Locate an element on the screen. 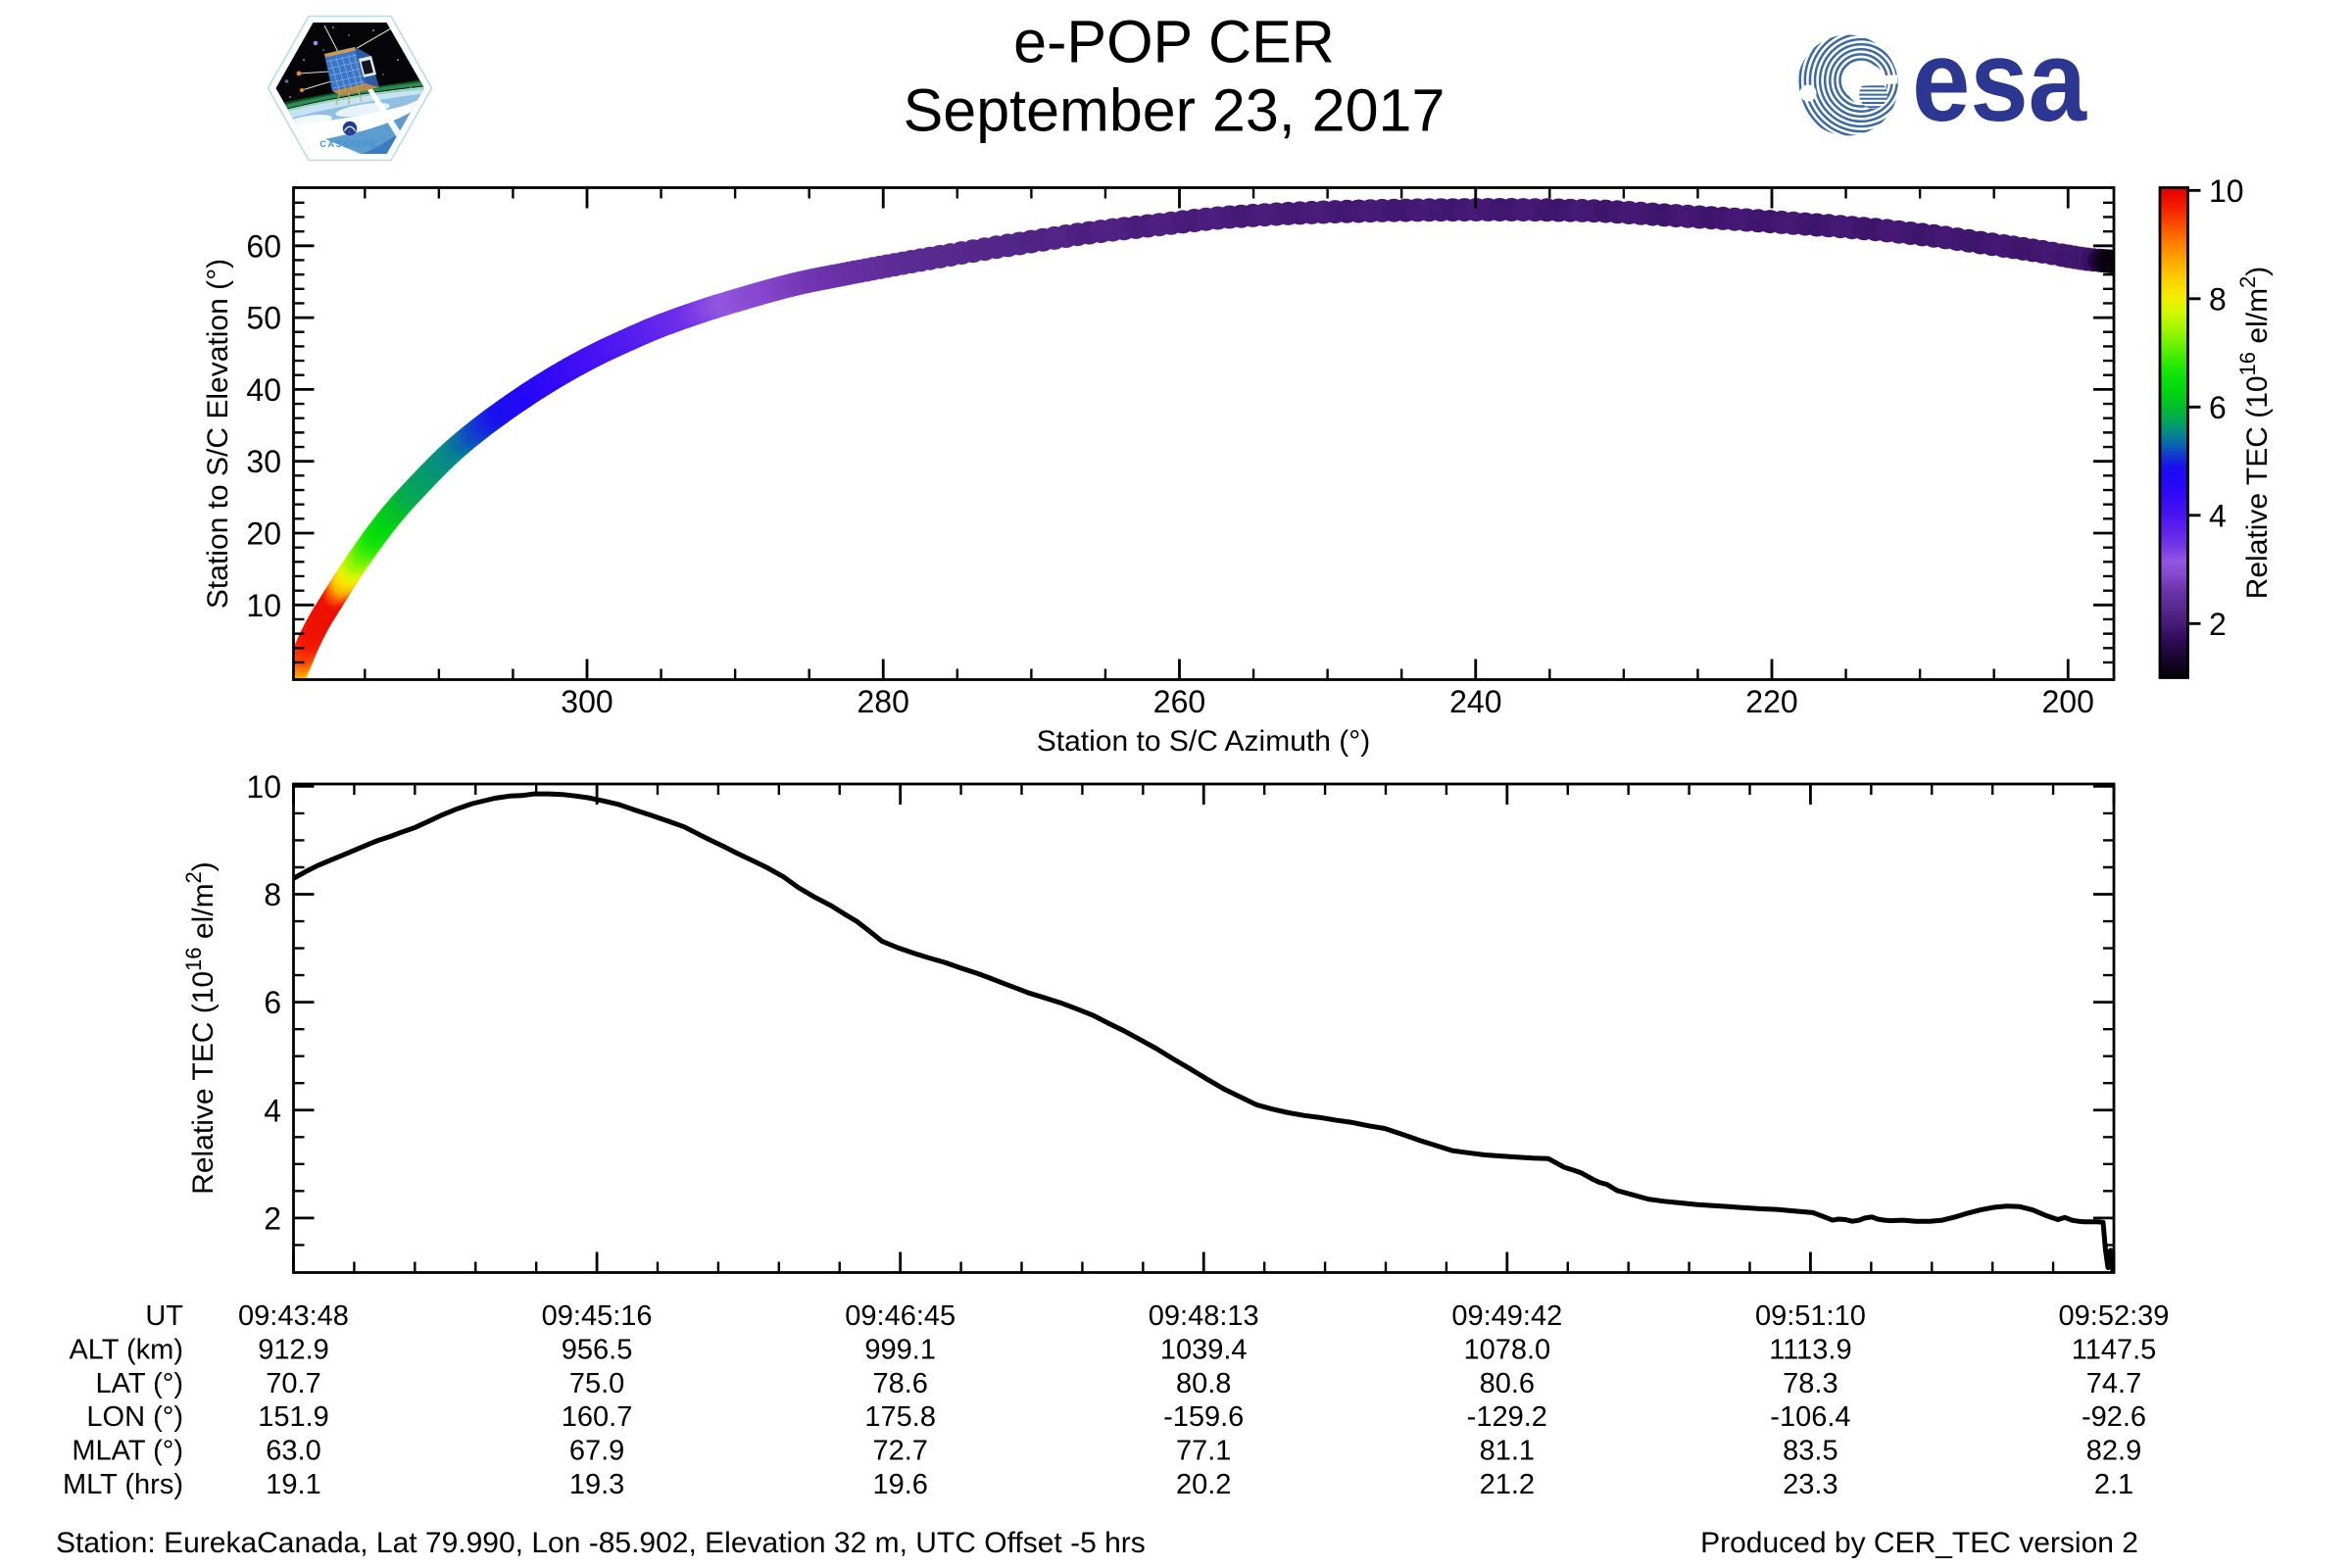 The image size is (2352, 1568). svg-text: 1078.0 is located at coordinates (1506, 1349).